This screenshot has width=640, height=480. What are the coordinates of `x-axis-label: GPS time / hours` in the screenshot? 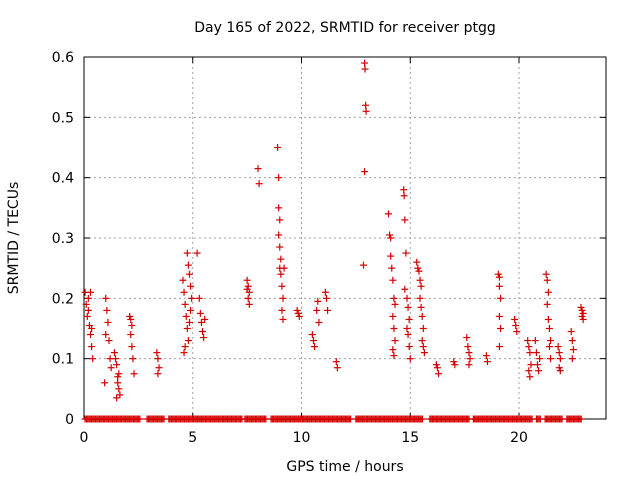 It's located at (344, 467).